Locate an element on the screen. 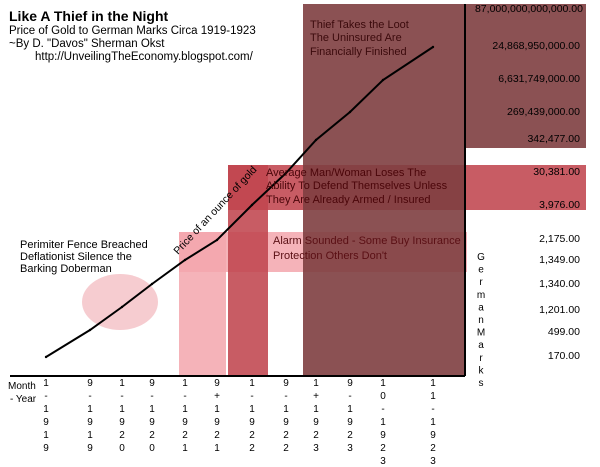 The height and width of the screenshot is (467, 600). annotation-perimeter: Deflationist Silence the is located at coordinates (76, 257).